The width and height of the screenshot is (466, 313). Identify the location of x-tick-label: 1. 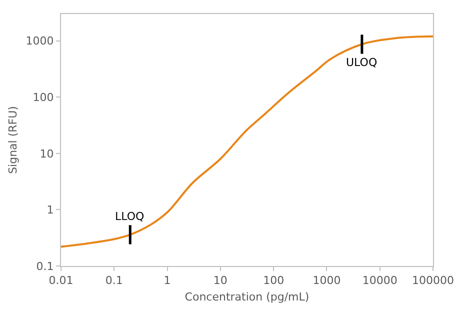
(167, 281).